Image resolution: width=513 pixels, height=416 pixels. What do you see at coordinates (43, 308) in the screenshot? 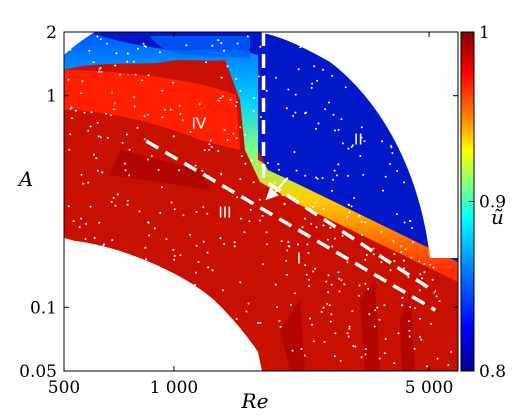
I see `y-tick-label: 0.1` at bounding box center [43, 308].